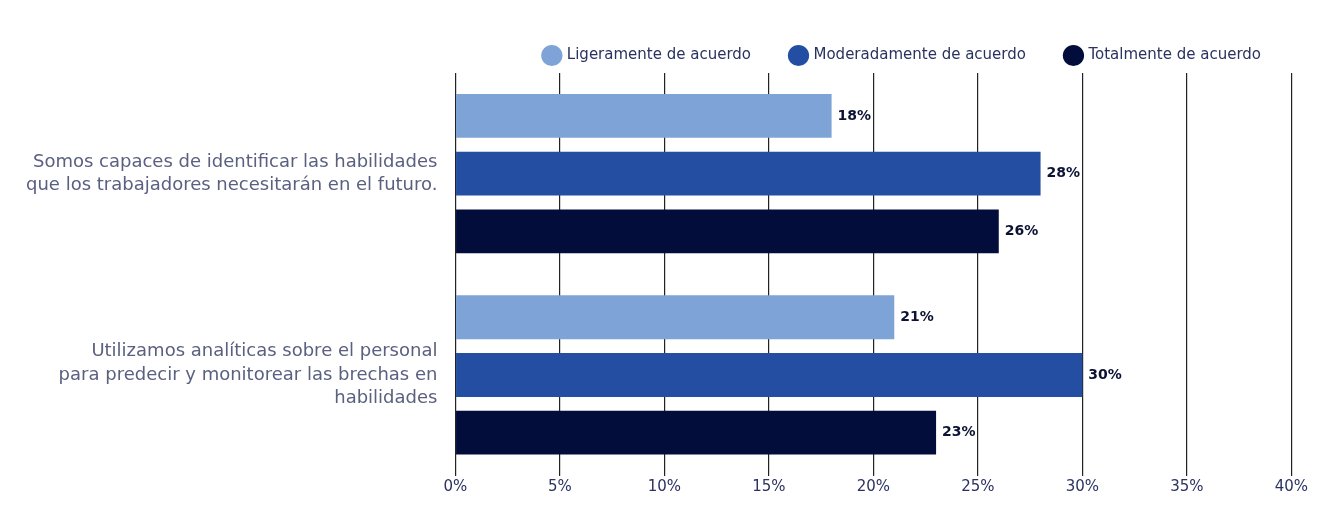 This screenshot has height=525, width=1319. I want to click on data-label: 21%, so click(917, 315).